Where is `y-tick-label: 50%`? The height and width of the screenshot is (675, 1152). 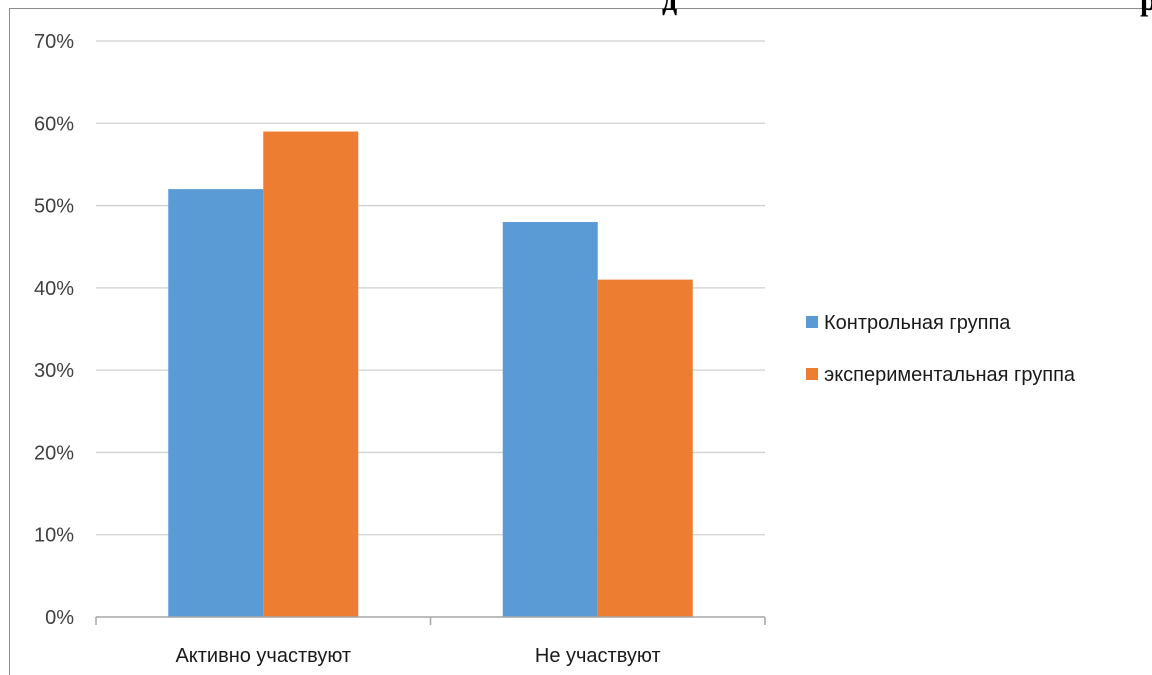 y-tick-label: 50% is located at coordinates (54, 207).